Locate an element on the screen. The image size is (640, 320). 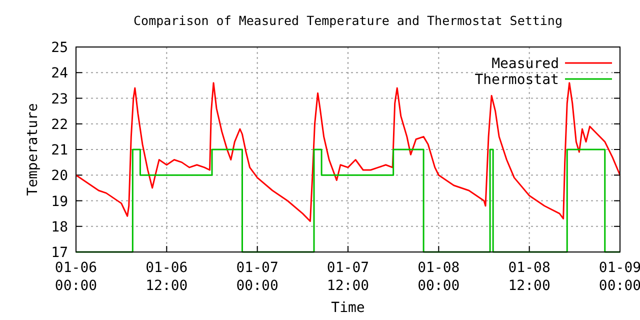
x-tick-label: 01-08 12:00 is located at coordinates (529, 277).